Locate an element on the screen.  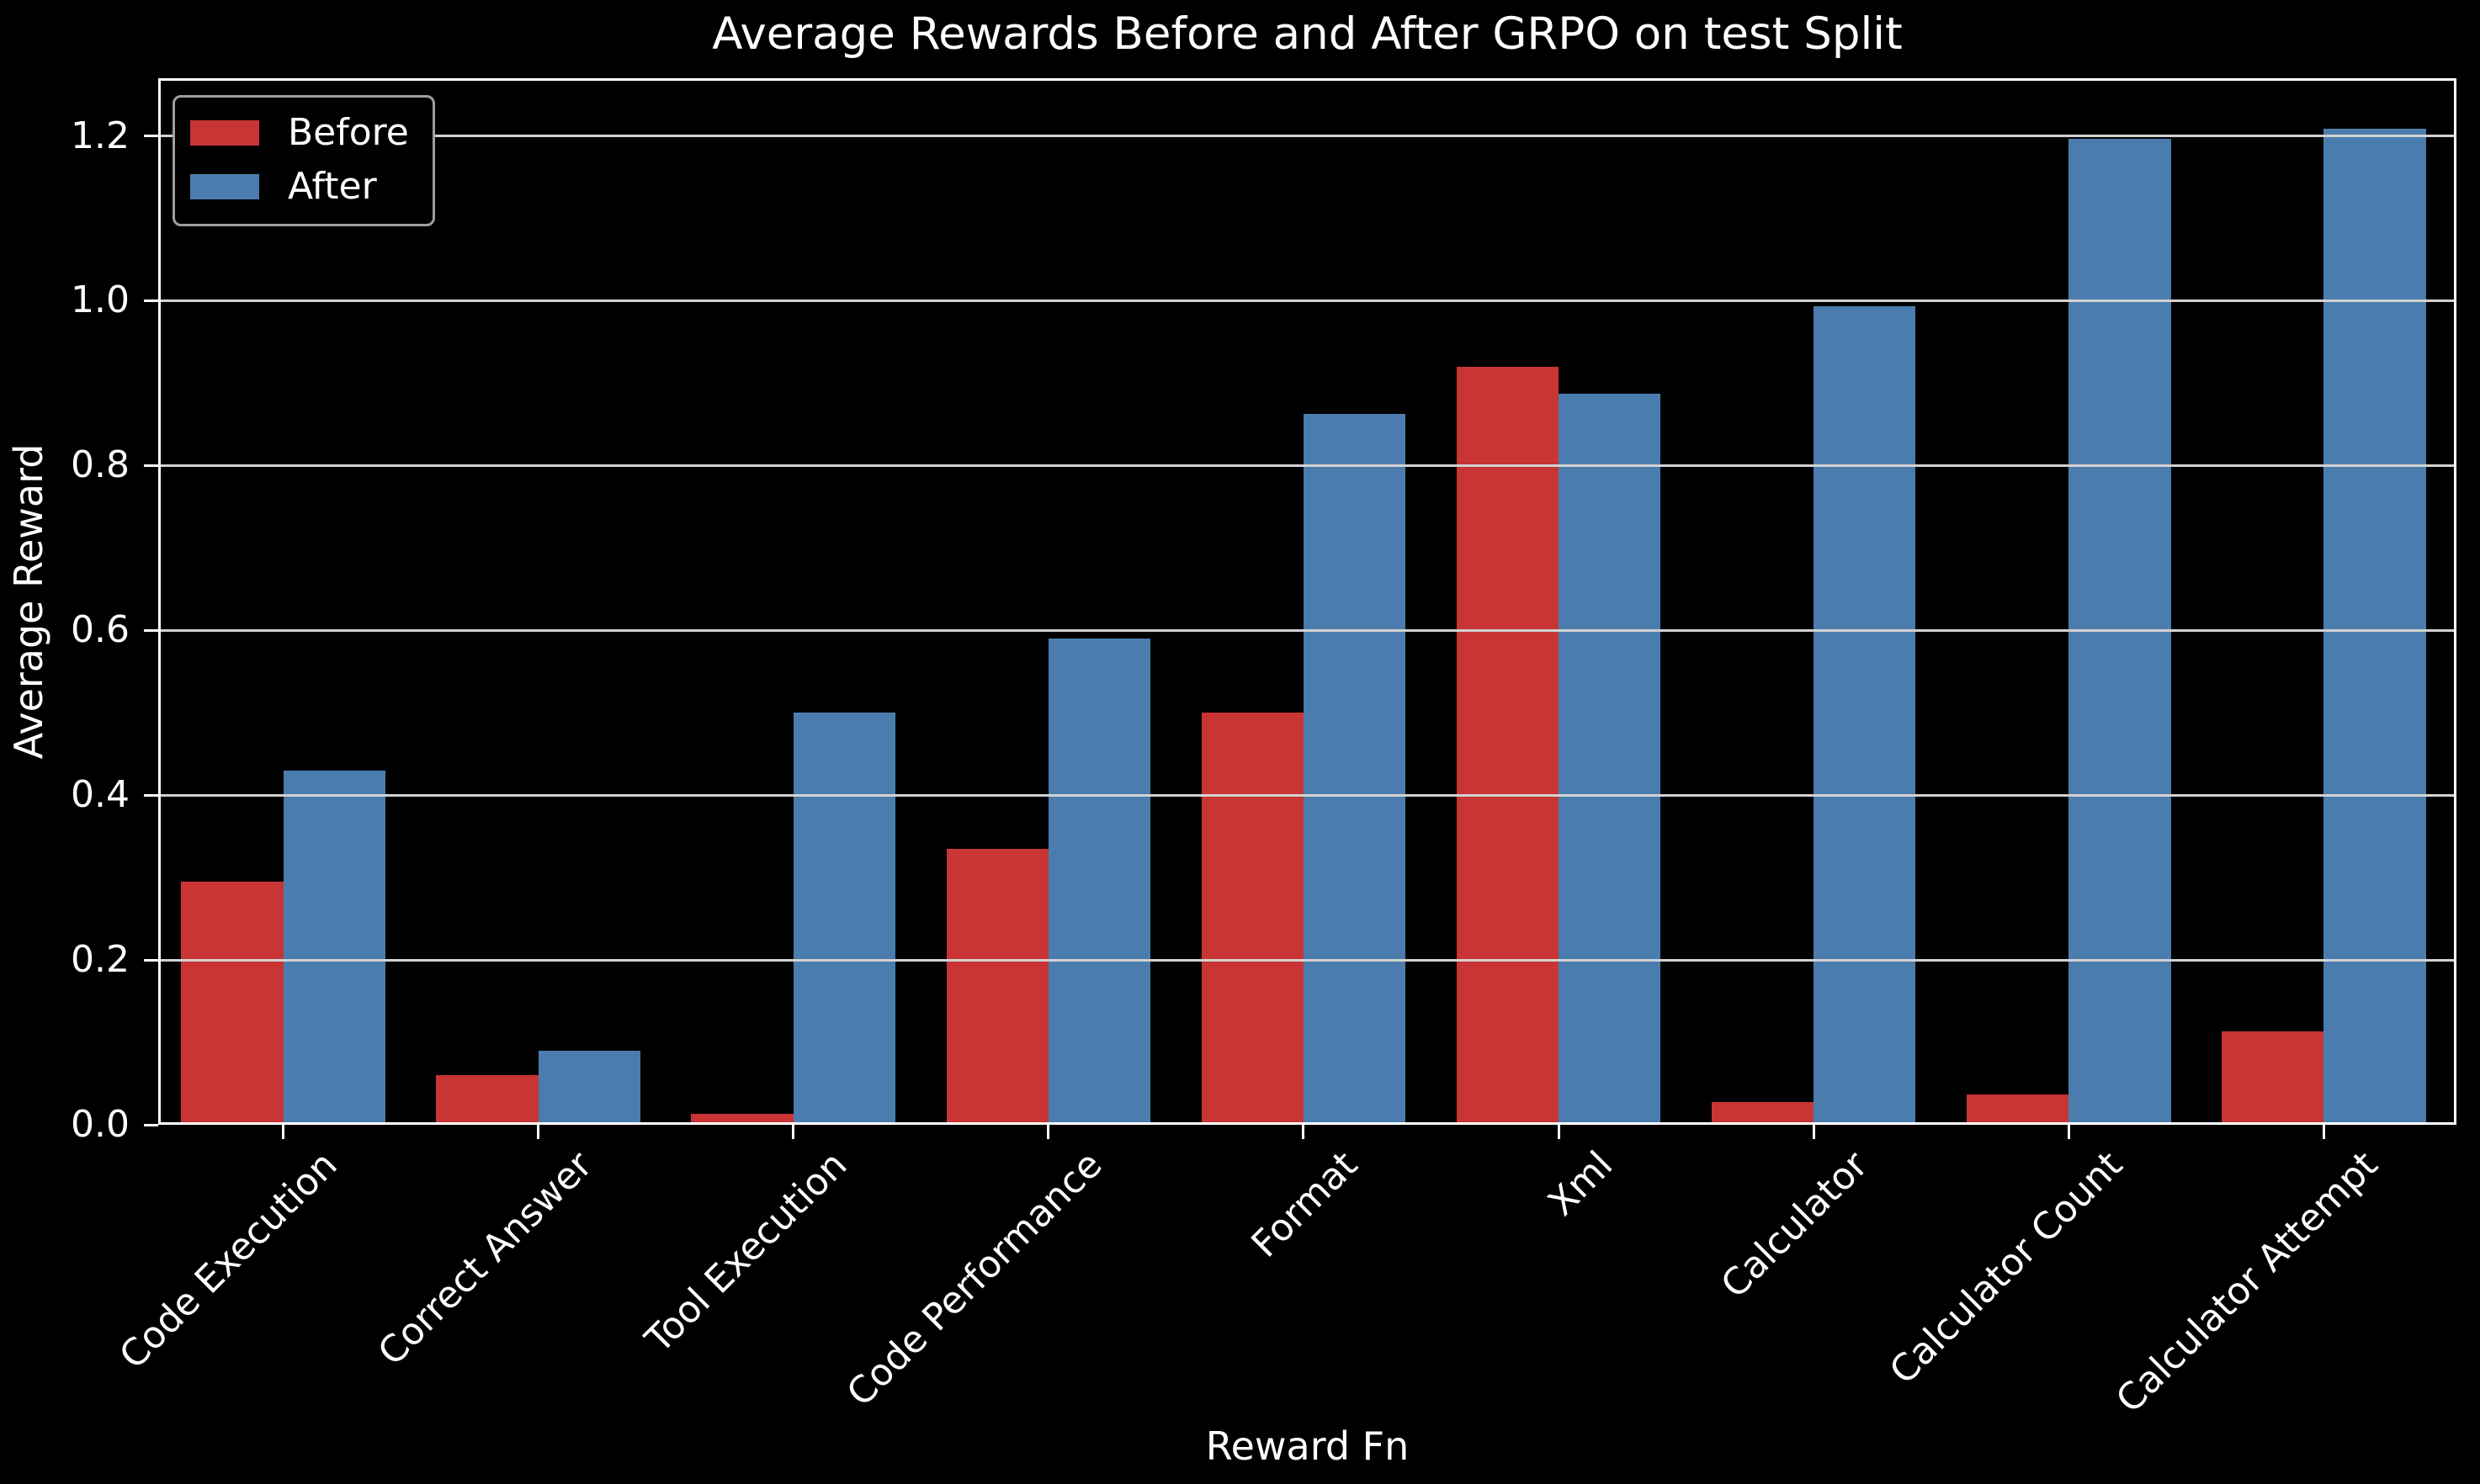
y-tick-label: 1.0 is located at coordinates (100, 300).